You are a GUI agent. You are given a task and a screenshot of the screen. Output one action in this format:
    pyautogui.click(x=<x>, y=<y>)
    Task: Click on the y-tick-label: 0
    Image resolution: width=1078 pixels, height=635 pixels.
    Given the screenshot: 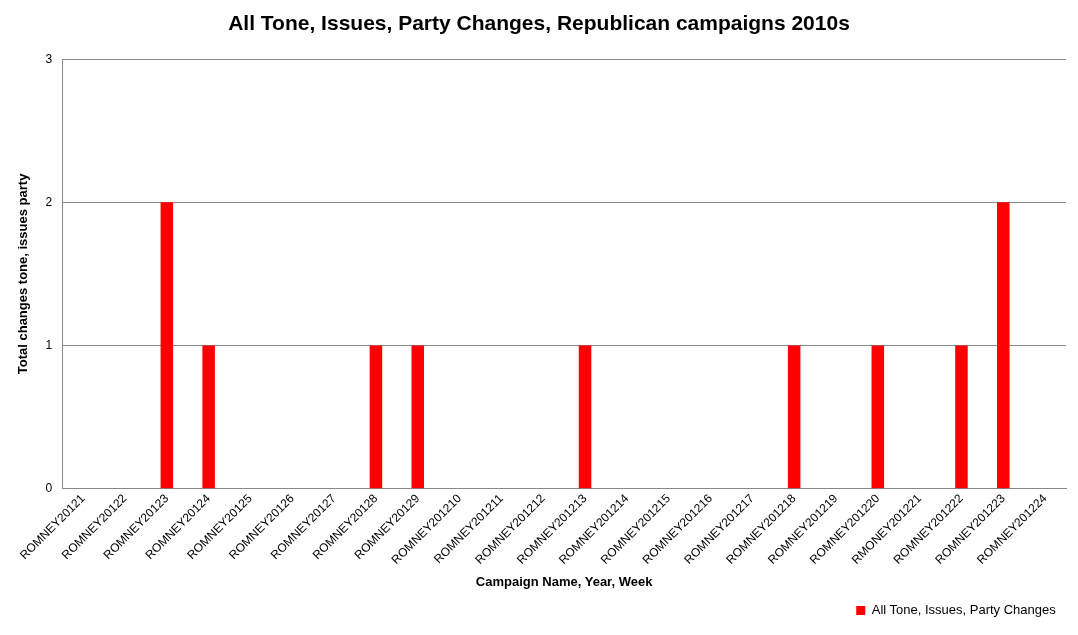 What is the action you would take?
    pyautogui.click(x=49, y=487)
    